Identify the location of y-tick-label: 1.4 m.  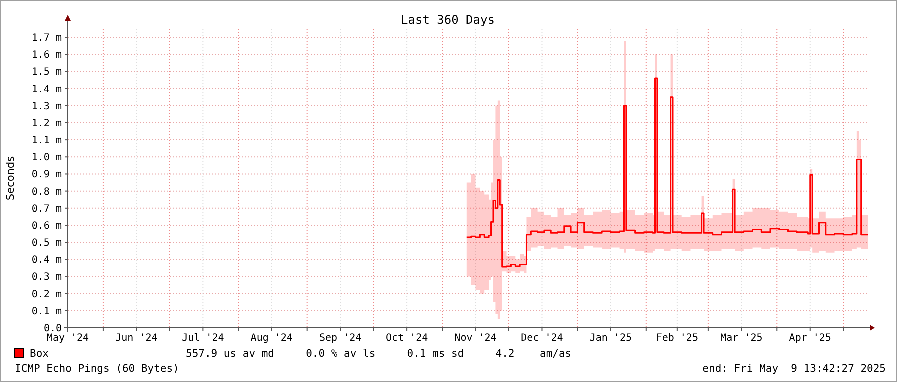
(47, 90).